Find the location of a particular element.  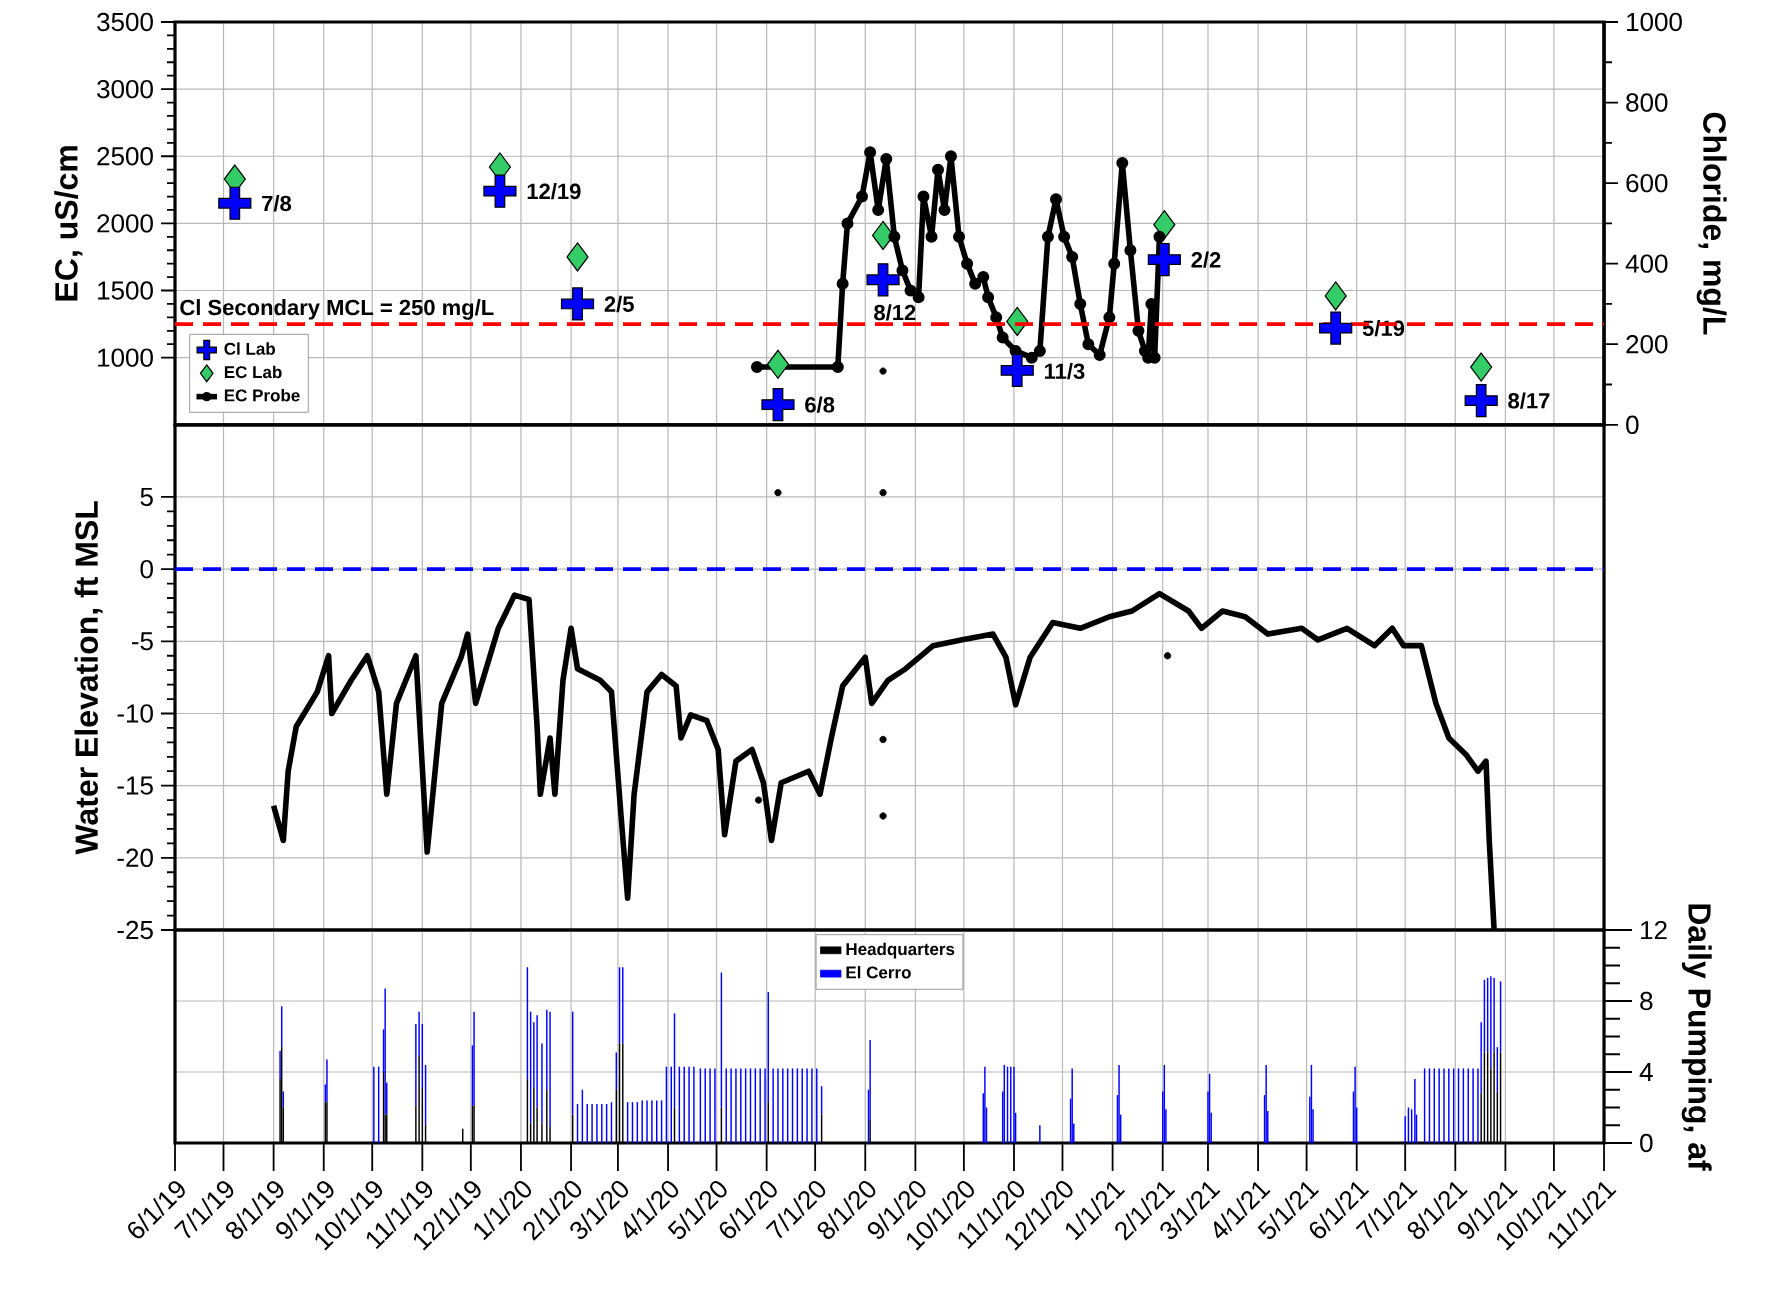

y-tick-label: -20 is located at coordinates (135, 858).